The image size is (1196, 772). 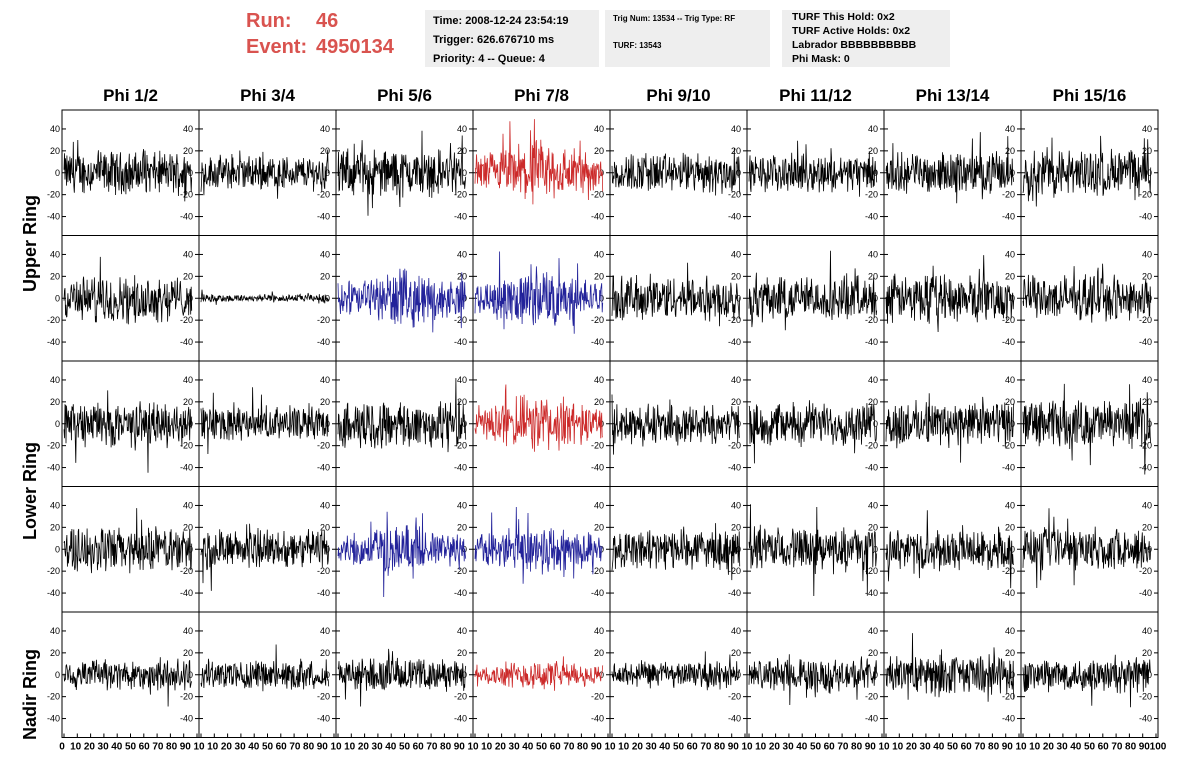 I want to click on priority-text: Priority: 4 -- Queue: 4, so click(x=489, y=59).